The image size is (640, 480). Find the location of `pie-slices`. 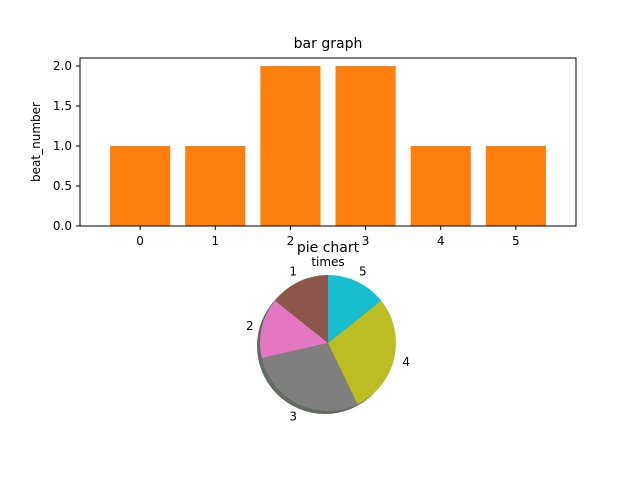

pie-slices is located at coordinates (328, 343).